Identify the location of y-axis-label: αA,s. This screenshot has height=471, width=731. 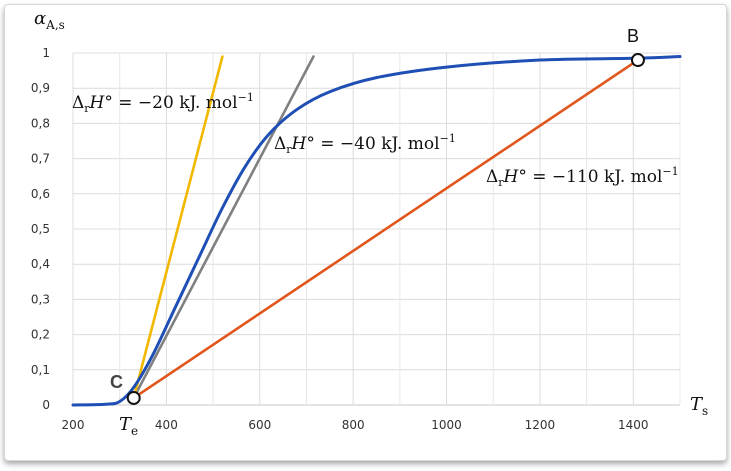
(49, 20).